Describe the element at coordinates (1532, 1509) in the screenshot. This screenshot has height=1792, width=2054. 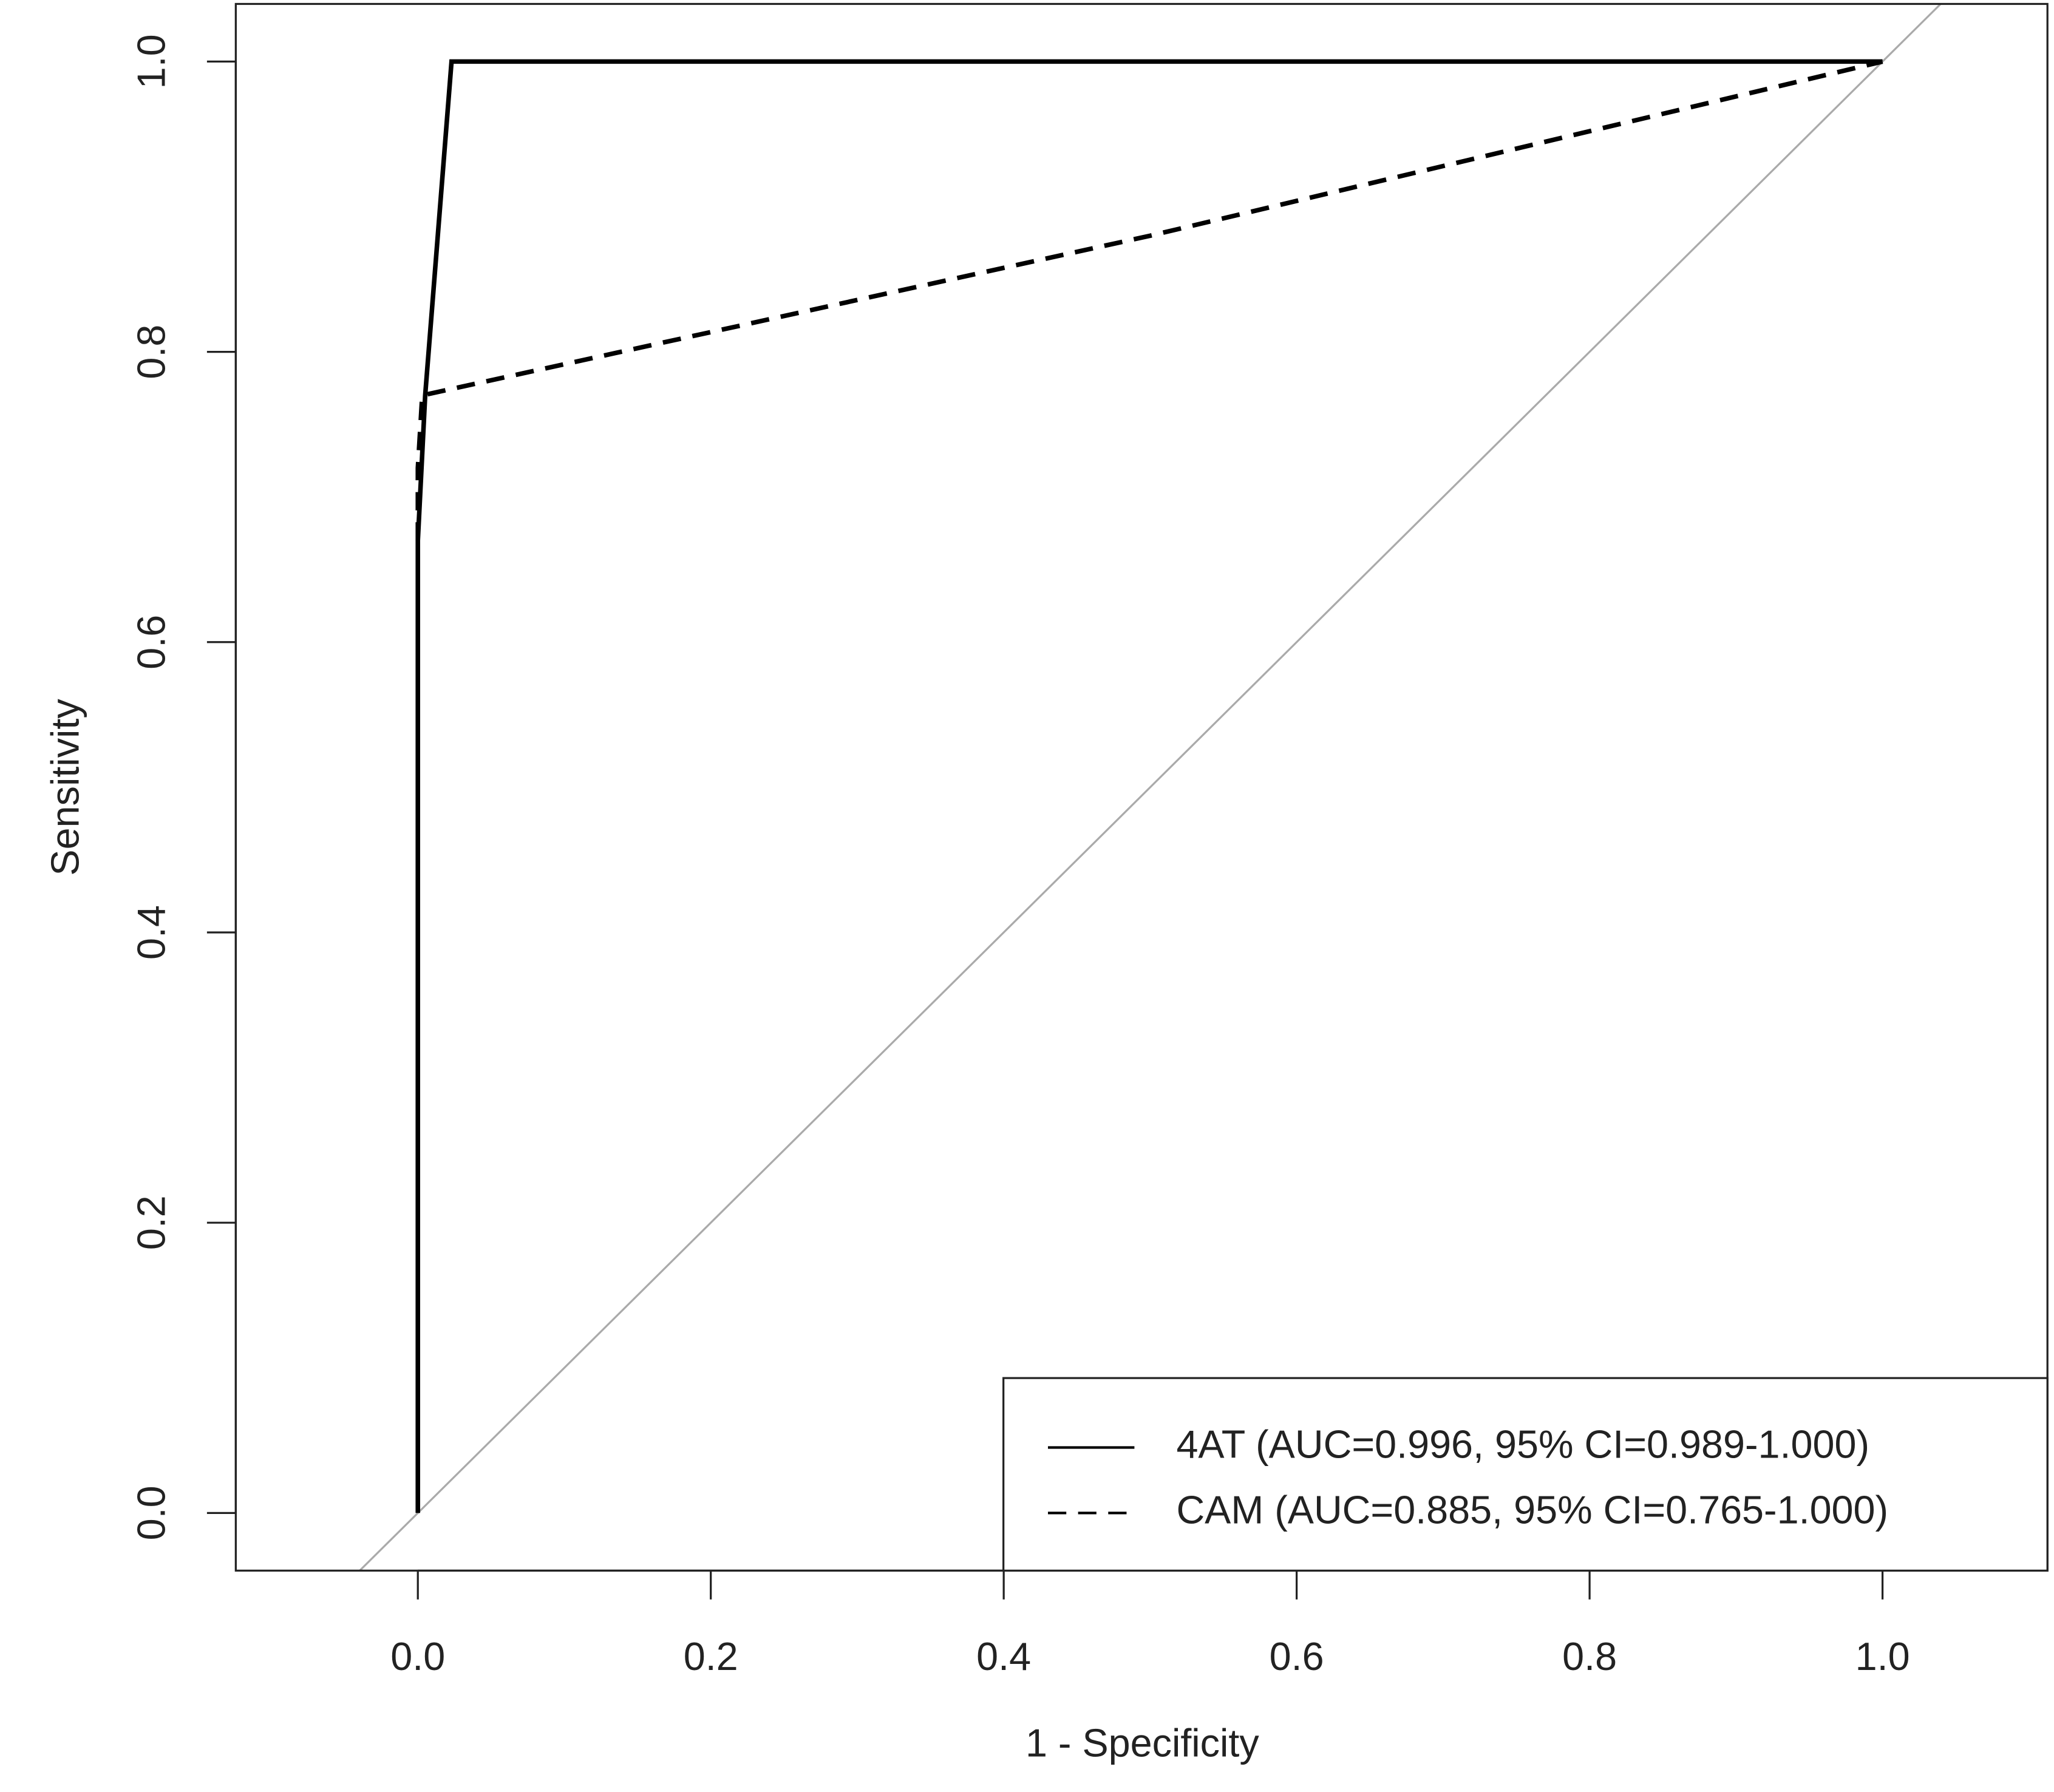
I see `legend-label: CAM (AUC=0.885, 95% CI=0.765-1.000)` at that location.